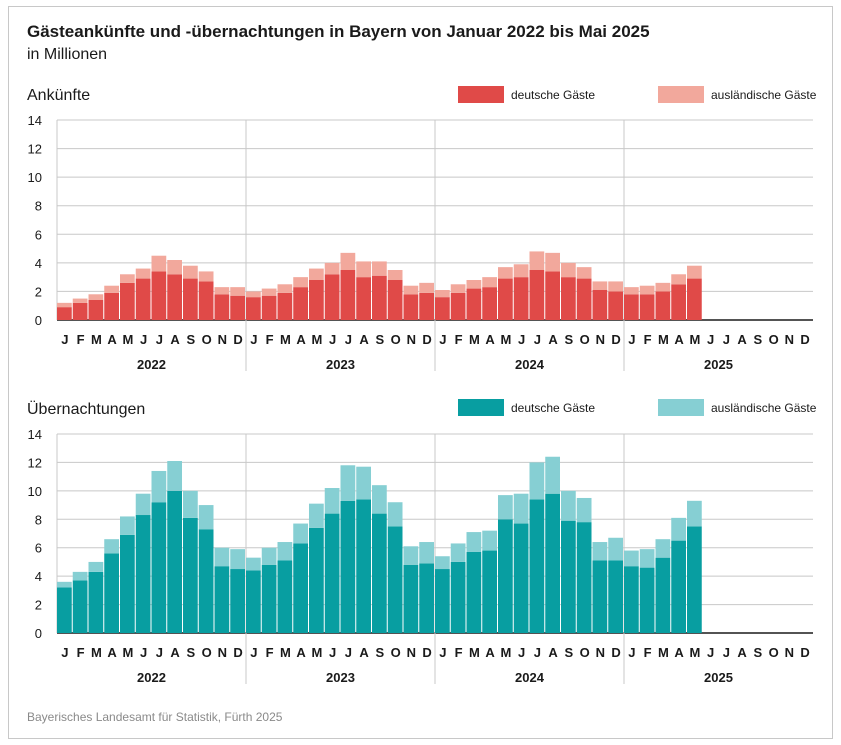 This screenshot has height=745, width=841. Describe the element at coordinates (58, 95) in the screenshot. I see `panel-title: Ankünfte` at that location.